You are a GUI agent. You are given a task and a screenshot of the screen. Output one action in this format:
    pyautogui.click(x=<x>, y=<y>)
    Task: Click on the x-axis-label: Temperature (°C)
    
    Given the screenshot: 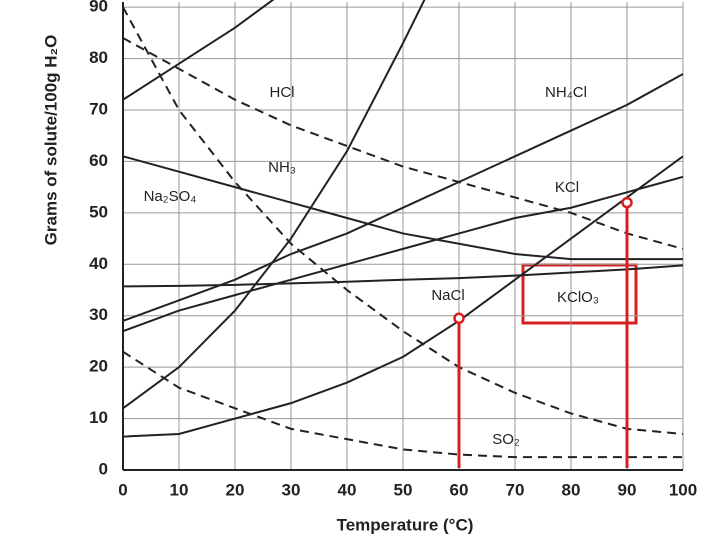 What is the action you would take?
    pyautogui.click(x=405, y=524)
    